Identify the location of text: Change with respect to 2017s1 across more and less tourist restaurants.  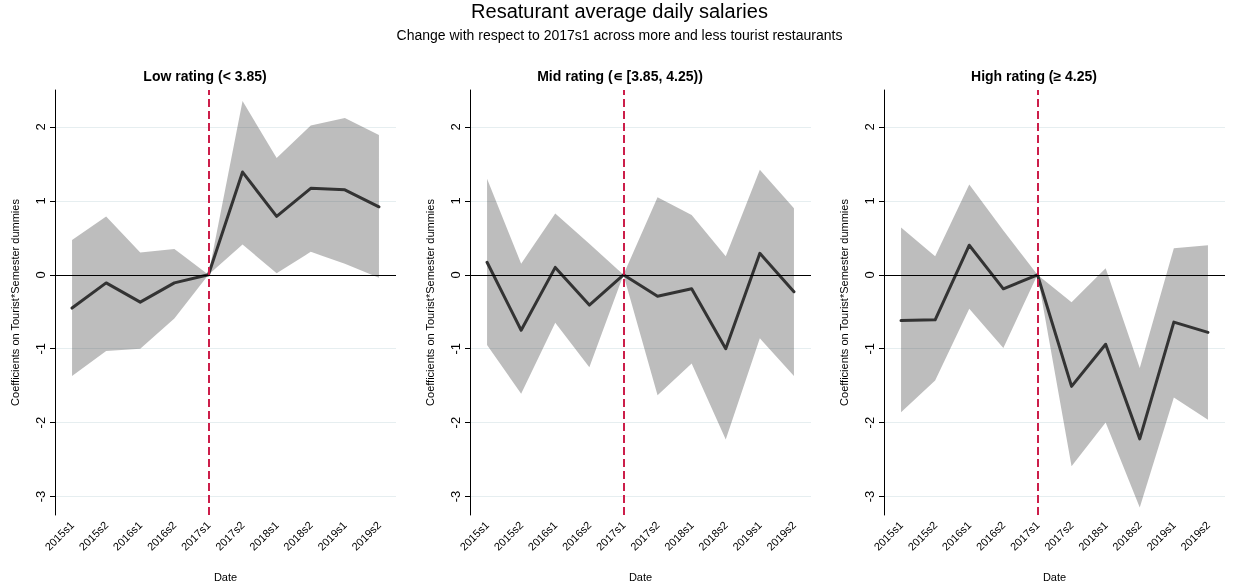
(619, 35).